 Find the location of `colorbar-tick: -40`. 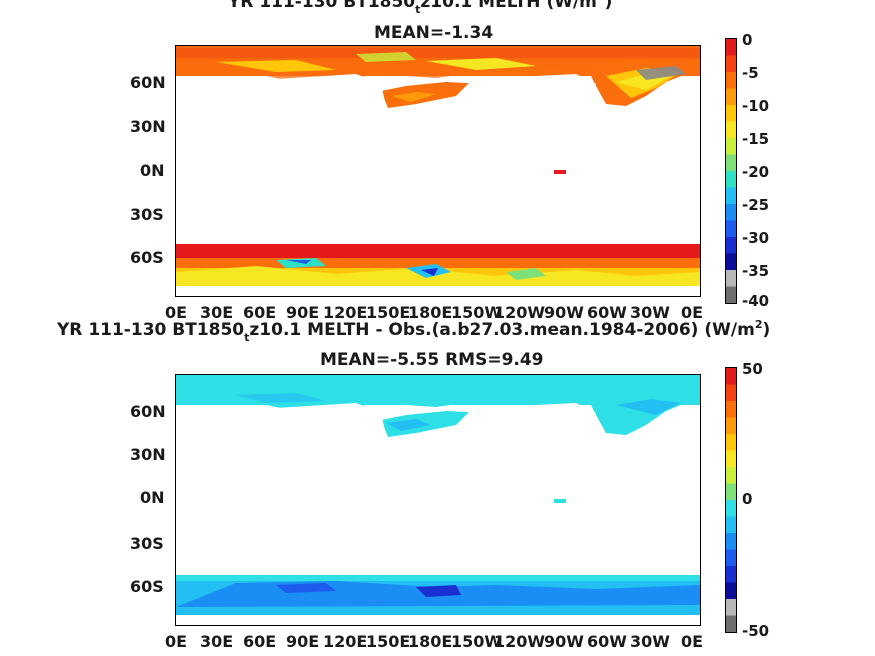

colorbar-tick: -40 is located at coordinates (756, 301).